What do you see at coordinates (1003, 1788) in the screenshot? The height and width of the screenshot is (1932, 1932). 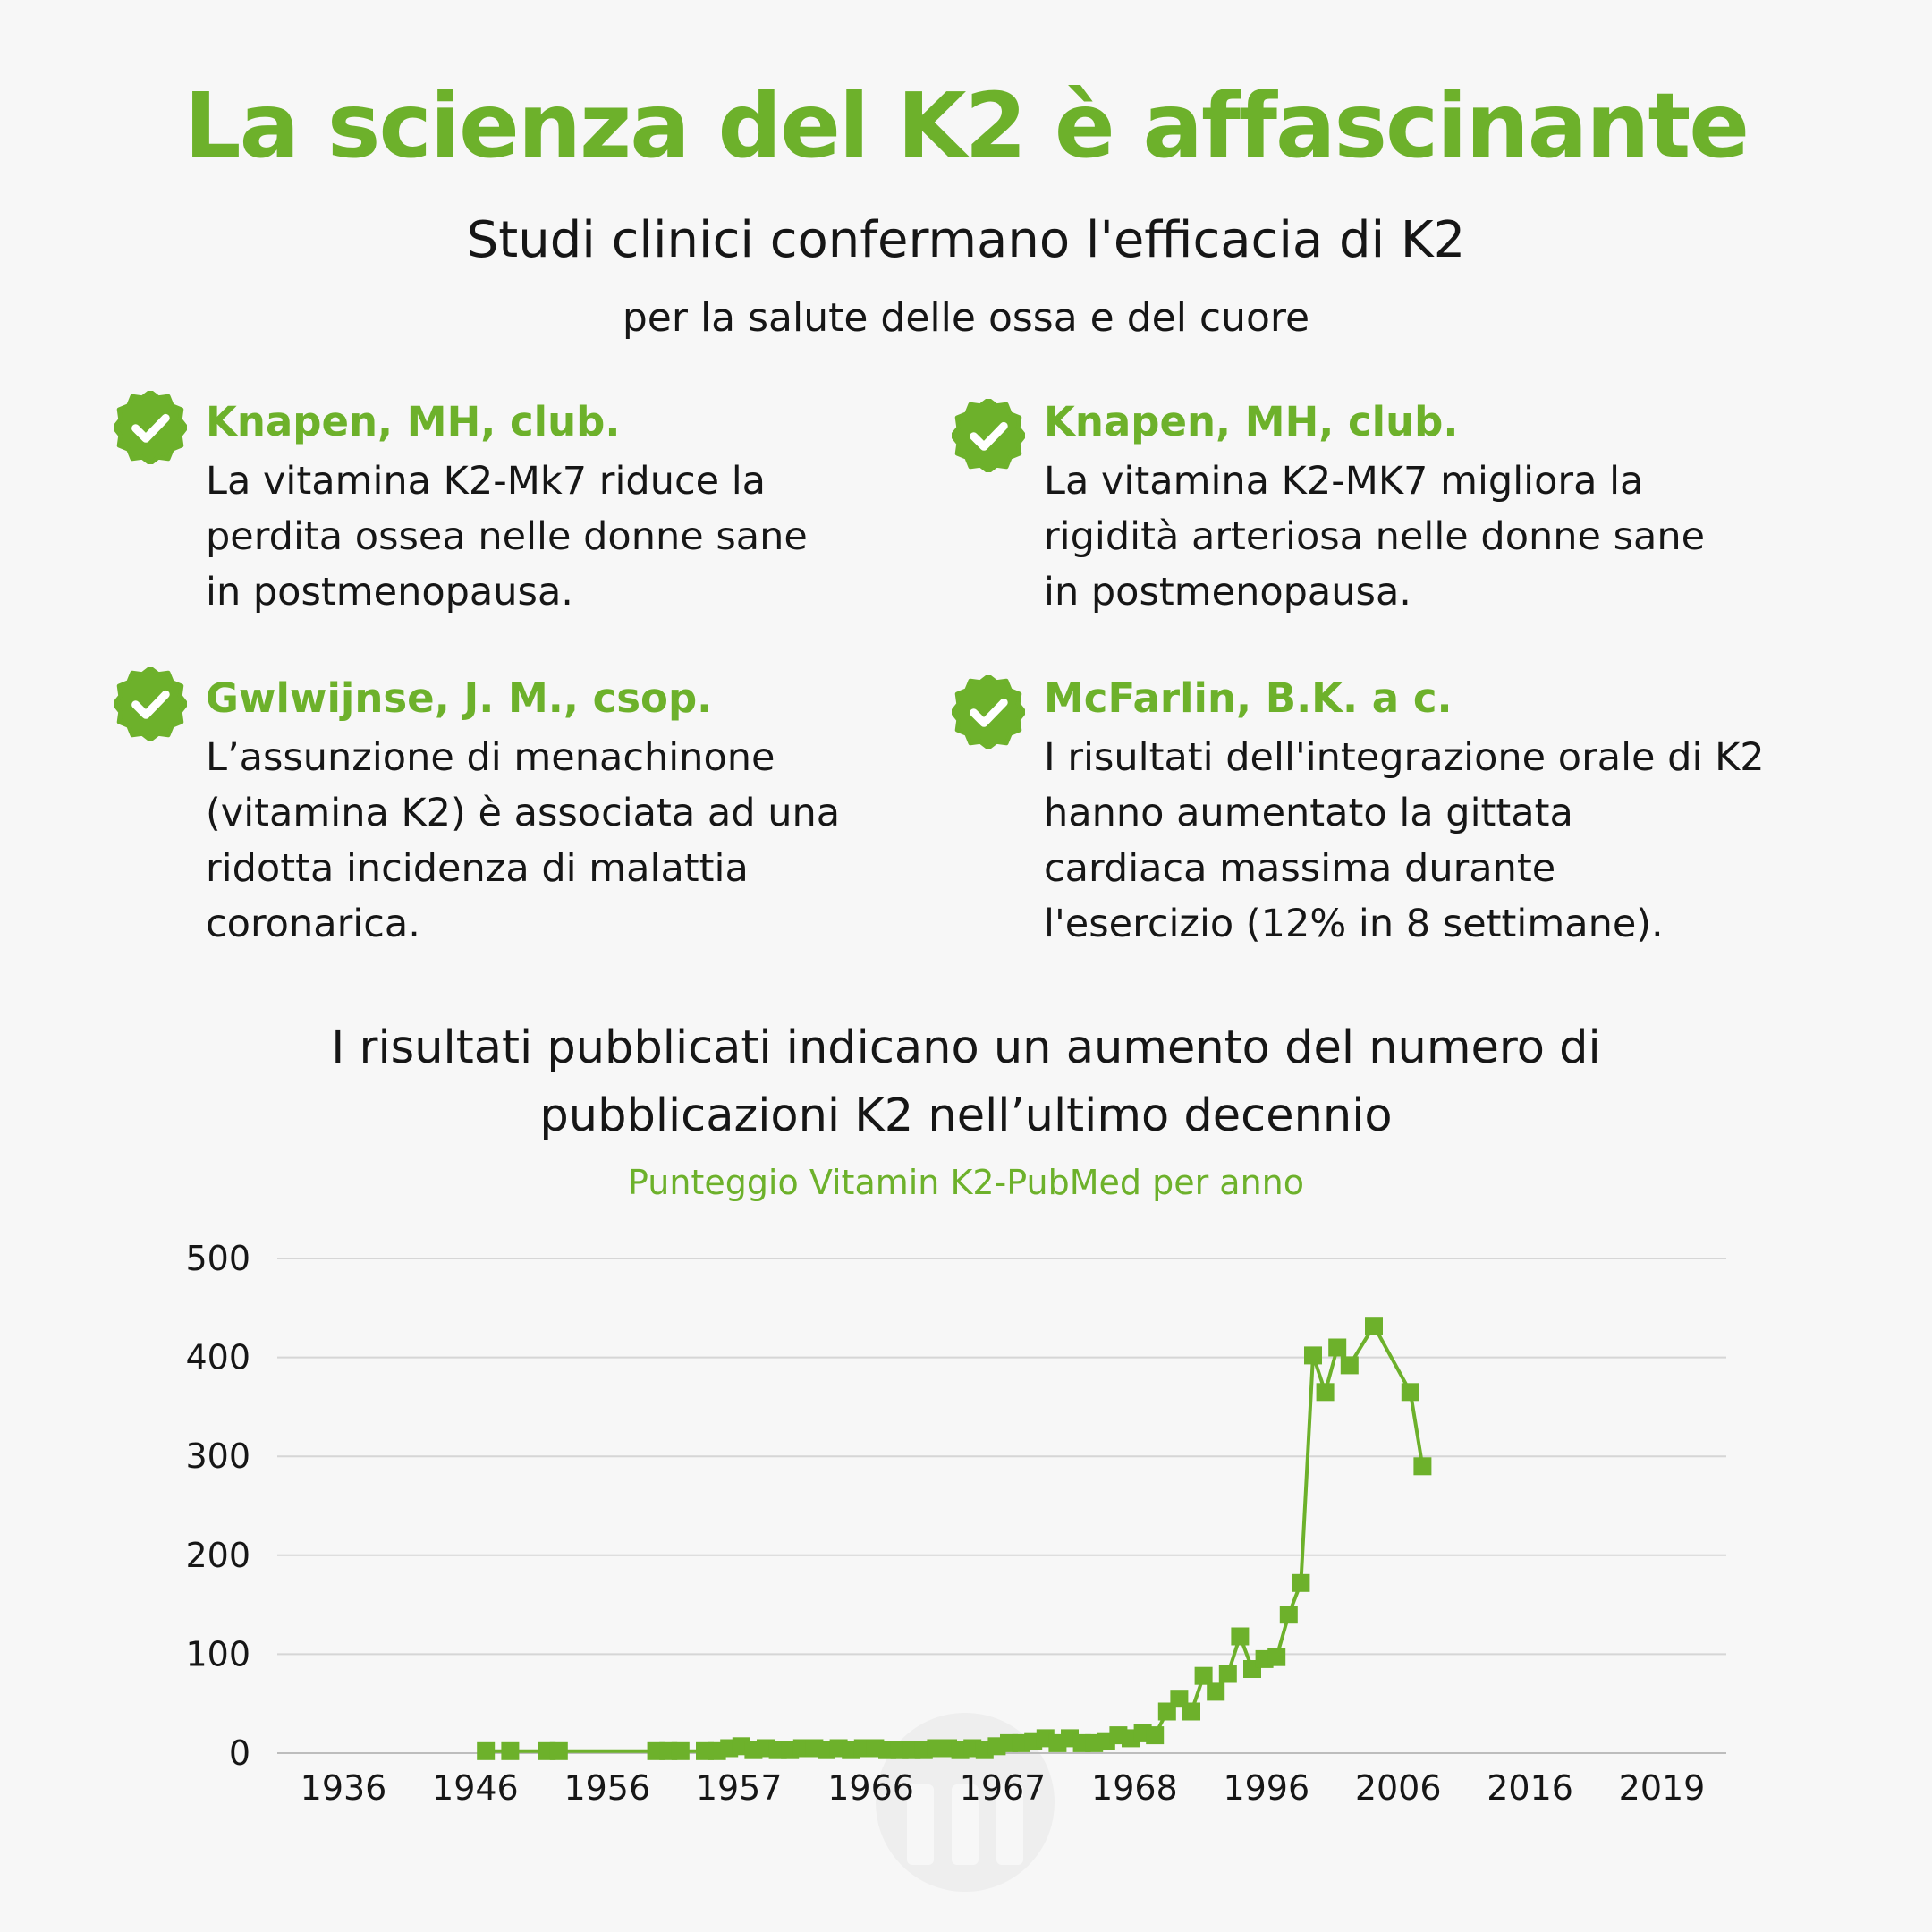 I see `x-tick-label: 1967` at bounding box center [1003, 1788].